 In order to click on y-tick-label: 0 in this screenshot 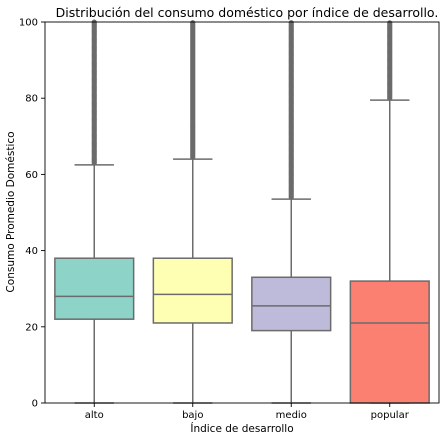, I will do `click(35, 404)`.